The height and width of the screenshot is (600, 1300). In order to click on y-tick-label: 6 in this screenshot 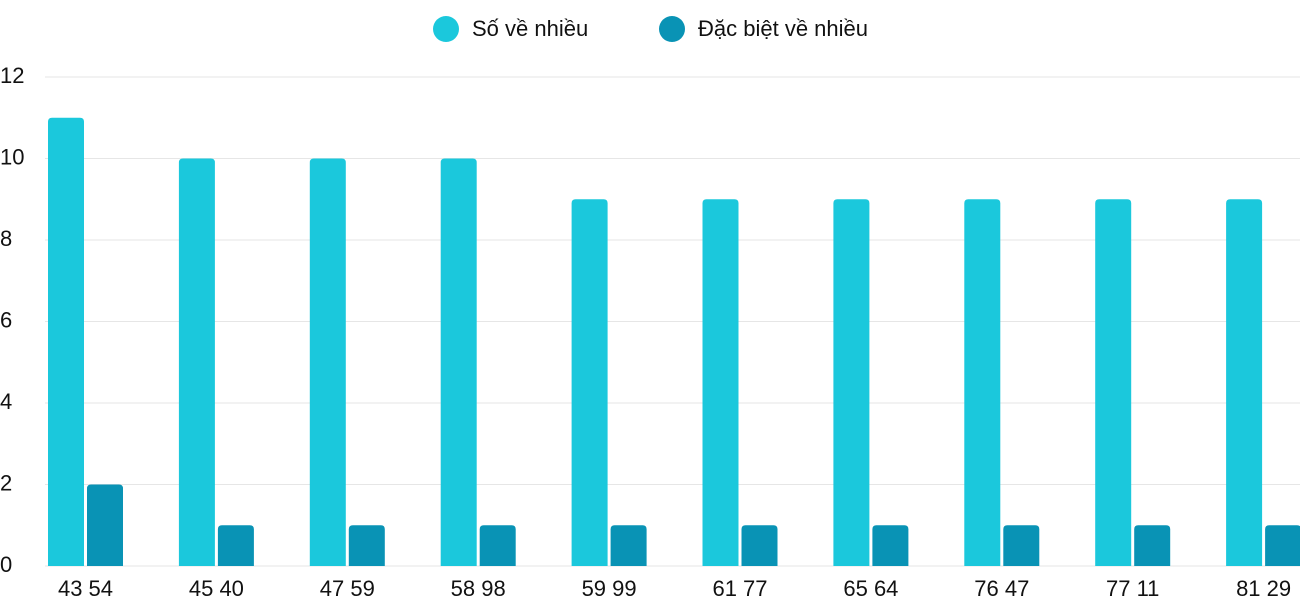, I will do `click(6, 319)`.